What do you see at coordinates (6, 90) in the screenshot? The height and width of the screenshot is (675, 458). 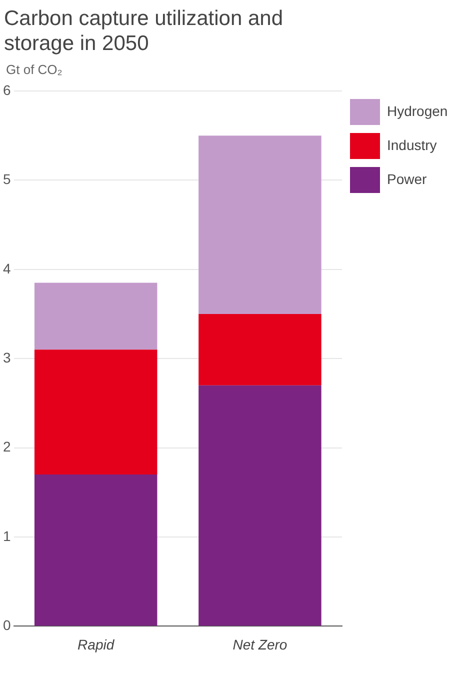 I see `y-tick-label: 6` at bounding box center [6, 90].